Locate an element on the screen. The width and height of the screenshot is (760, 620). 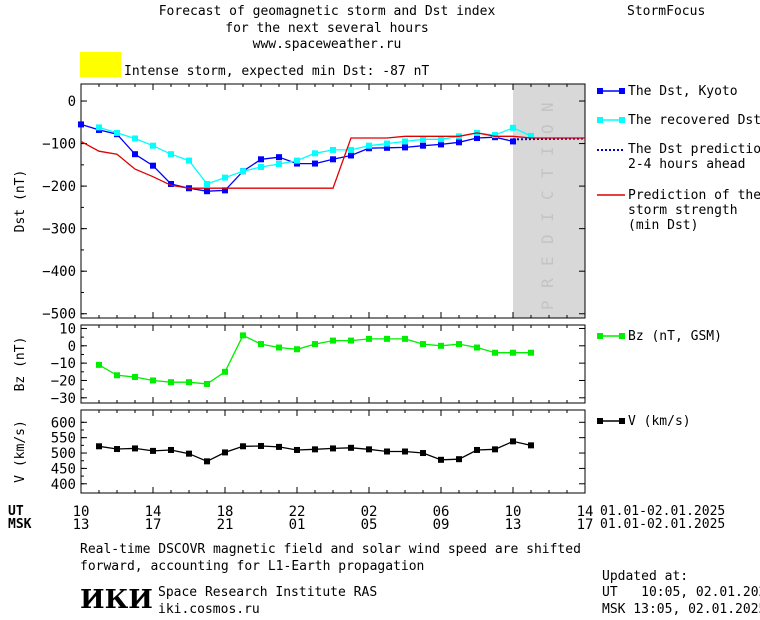
brand-name: StormFocus is located at coordinates (666, 11).